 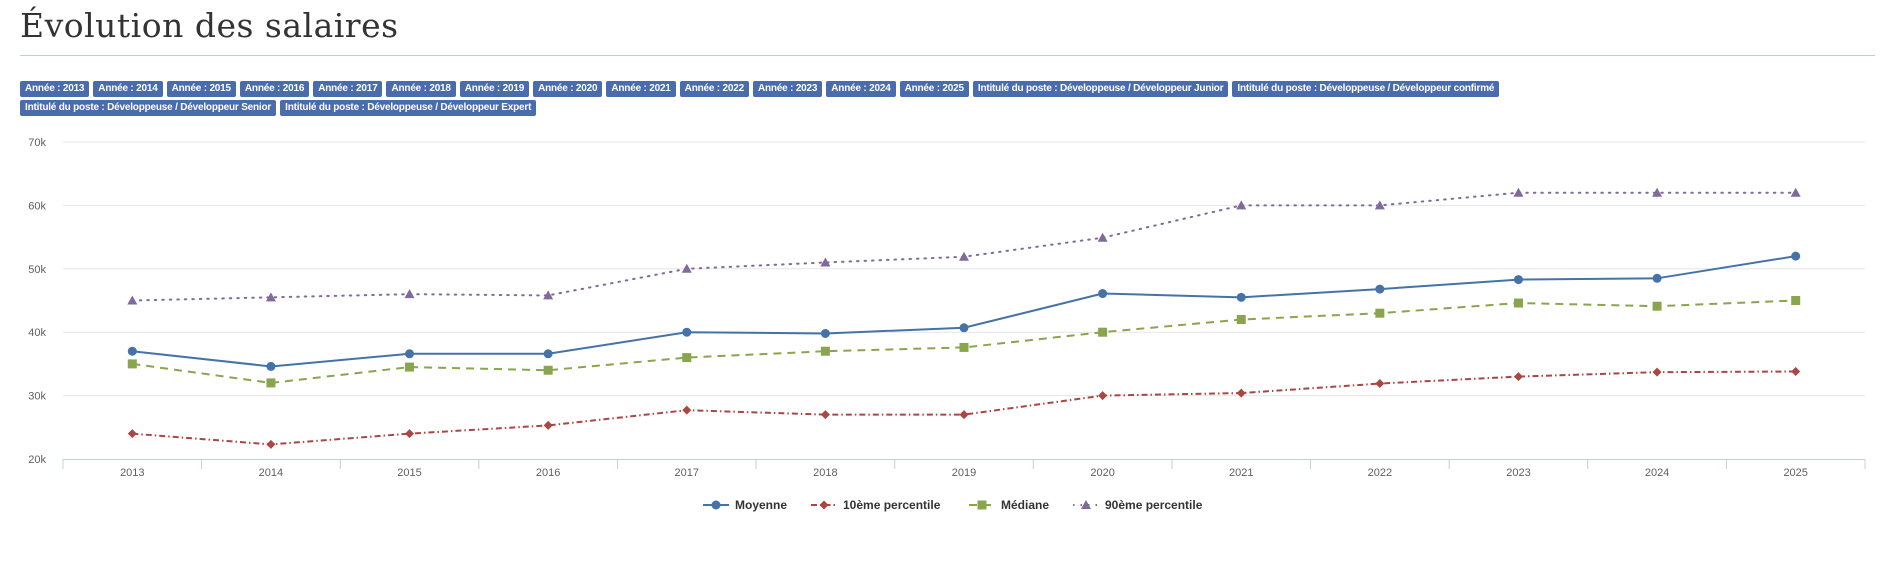 What do you see at coordinates (274, 89) in the screenshot?
I see `filter-tag: Année : 2016` at bounding box center [274, 89].